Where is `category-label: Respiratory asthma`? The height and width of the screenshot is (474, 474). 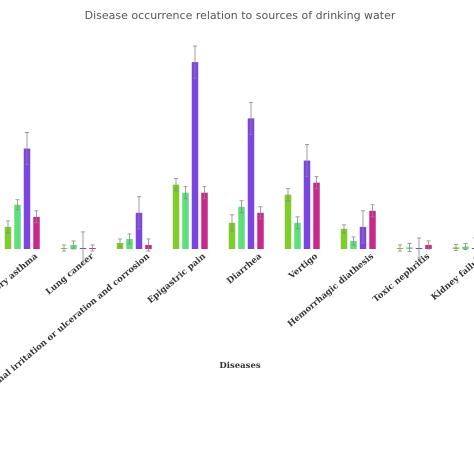
category-label: Respiratory asthma is located at coordinates (20, 285).